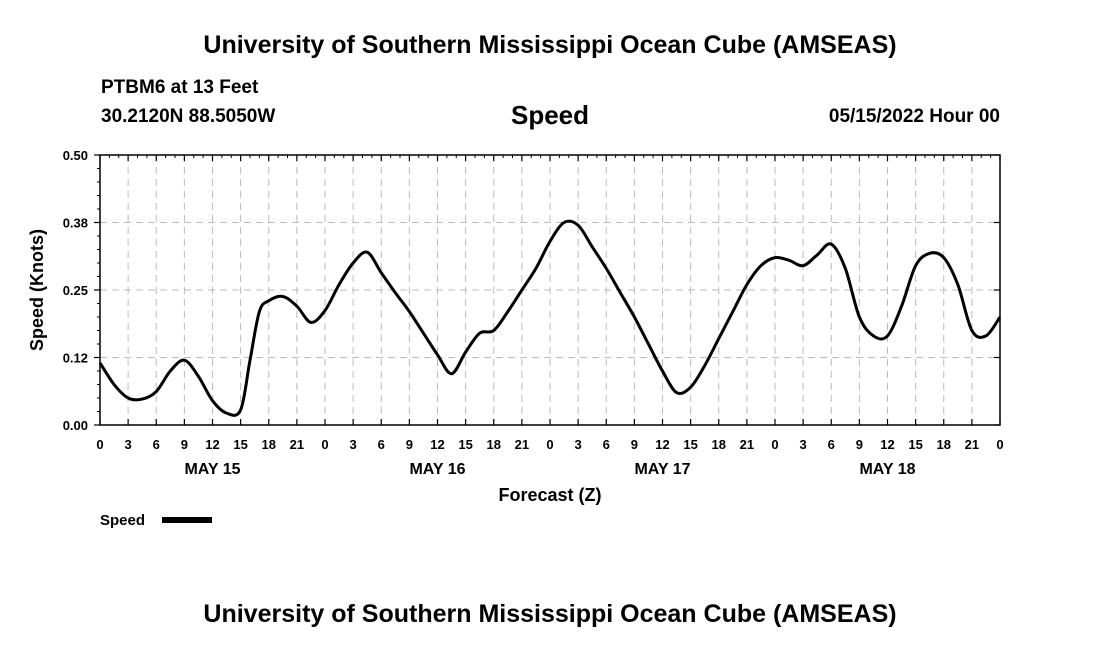 The height and width of the screenshot is (650, 1100). Describe the element at coordinates (549, 495) in the screenshot. I see `x-axis-title: Forecast (Z)` at that location.